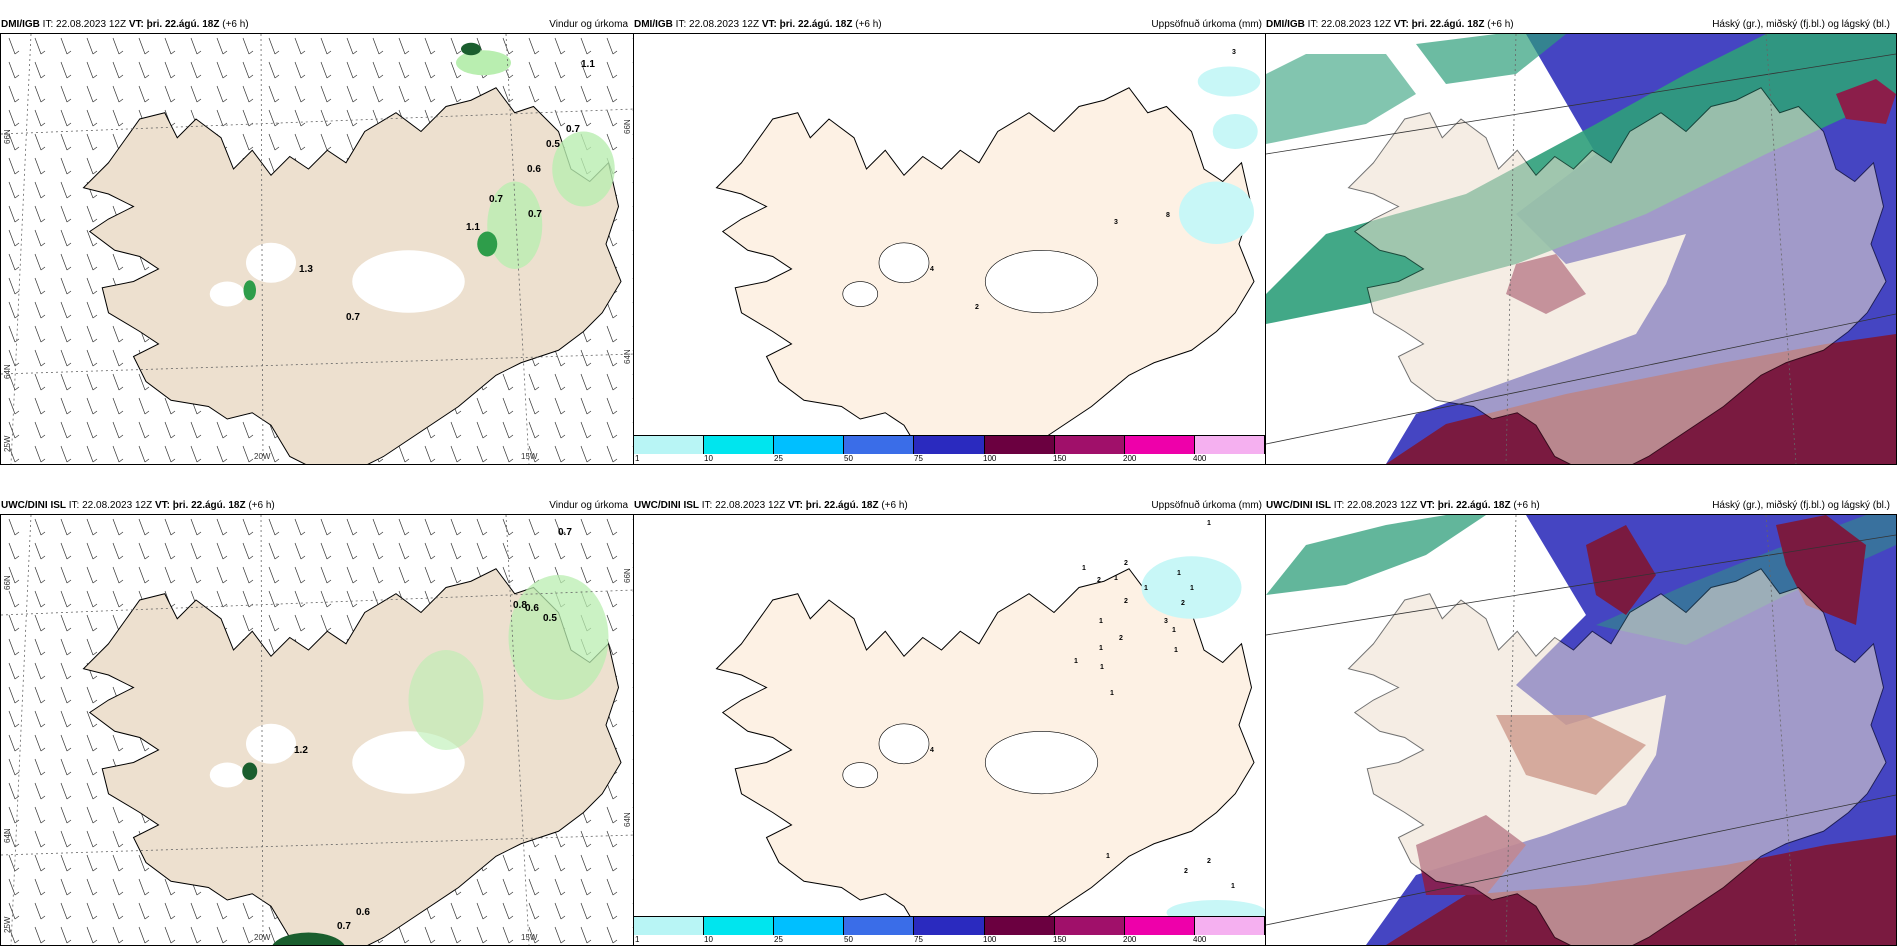  What do you see at coordinates (473, 227) in the screenshot?
I see `precip-value: 1.1` at bounding box center [473, 227].